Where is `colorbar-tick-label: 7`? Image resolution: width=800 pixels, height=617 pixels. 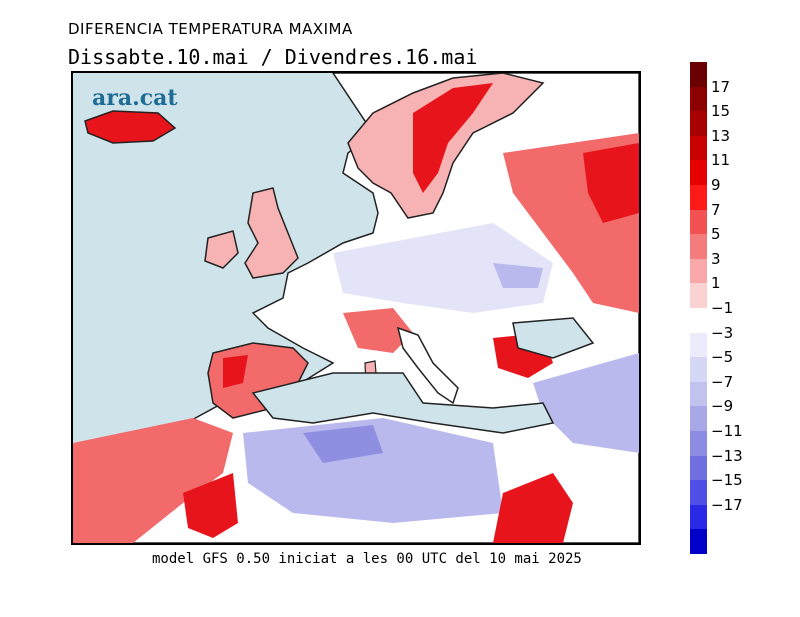
colorbar-tick-label: 7 is located at coordinates (716, 209).